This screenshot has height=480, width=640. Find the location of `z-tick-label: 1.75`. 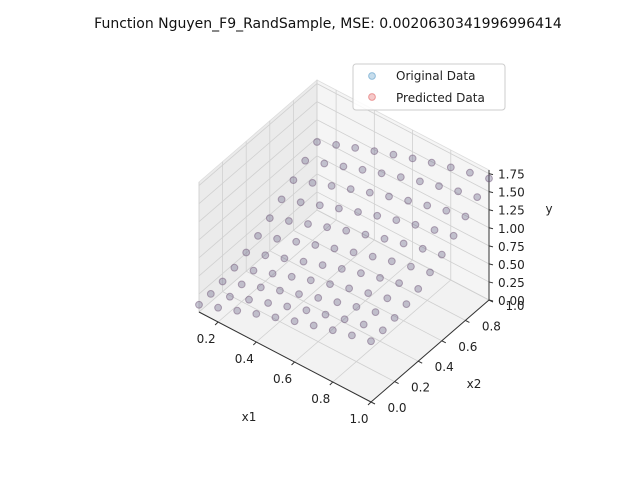

z-tick-label: 1.75 is located at coordinates (511, 175).